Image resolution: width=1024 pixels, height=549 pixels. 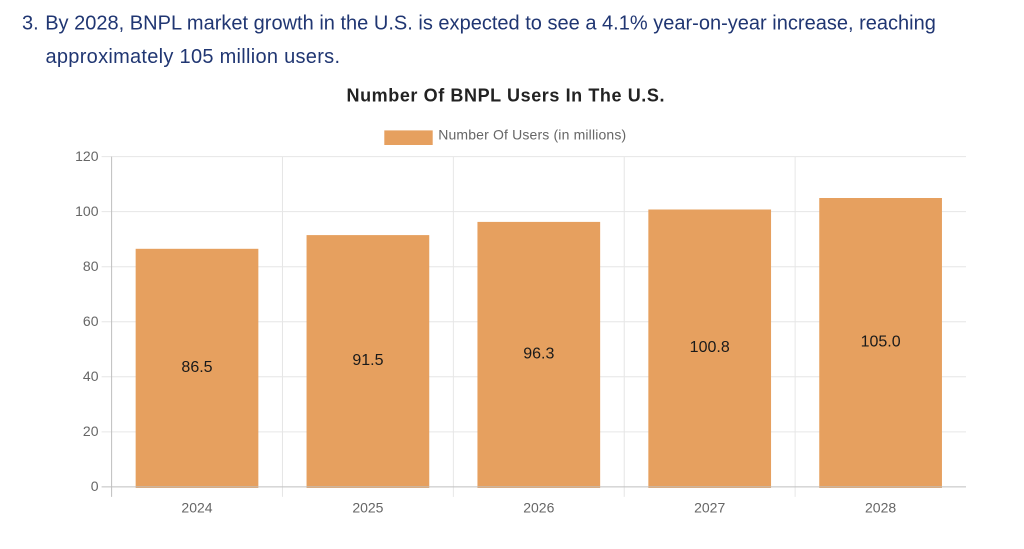 I want to click on svg-text: 20, so click(x=91, y=431).